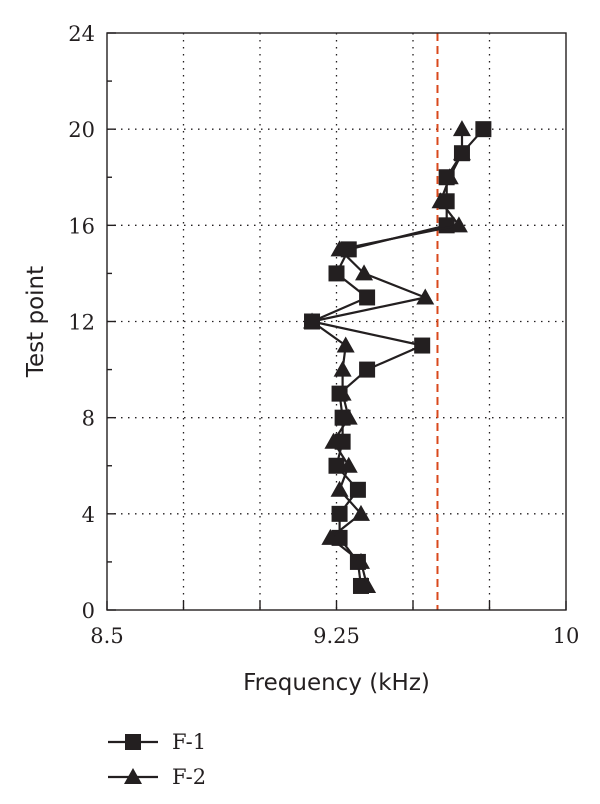  What do you see at coordinates (81, 130) in the screenshot?
I see `y-tick-label: 20` at bounding box center [81, 130].